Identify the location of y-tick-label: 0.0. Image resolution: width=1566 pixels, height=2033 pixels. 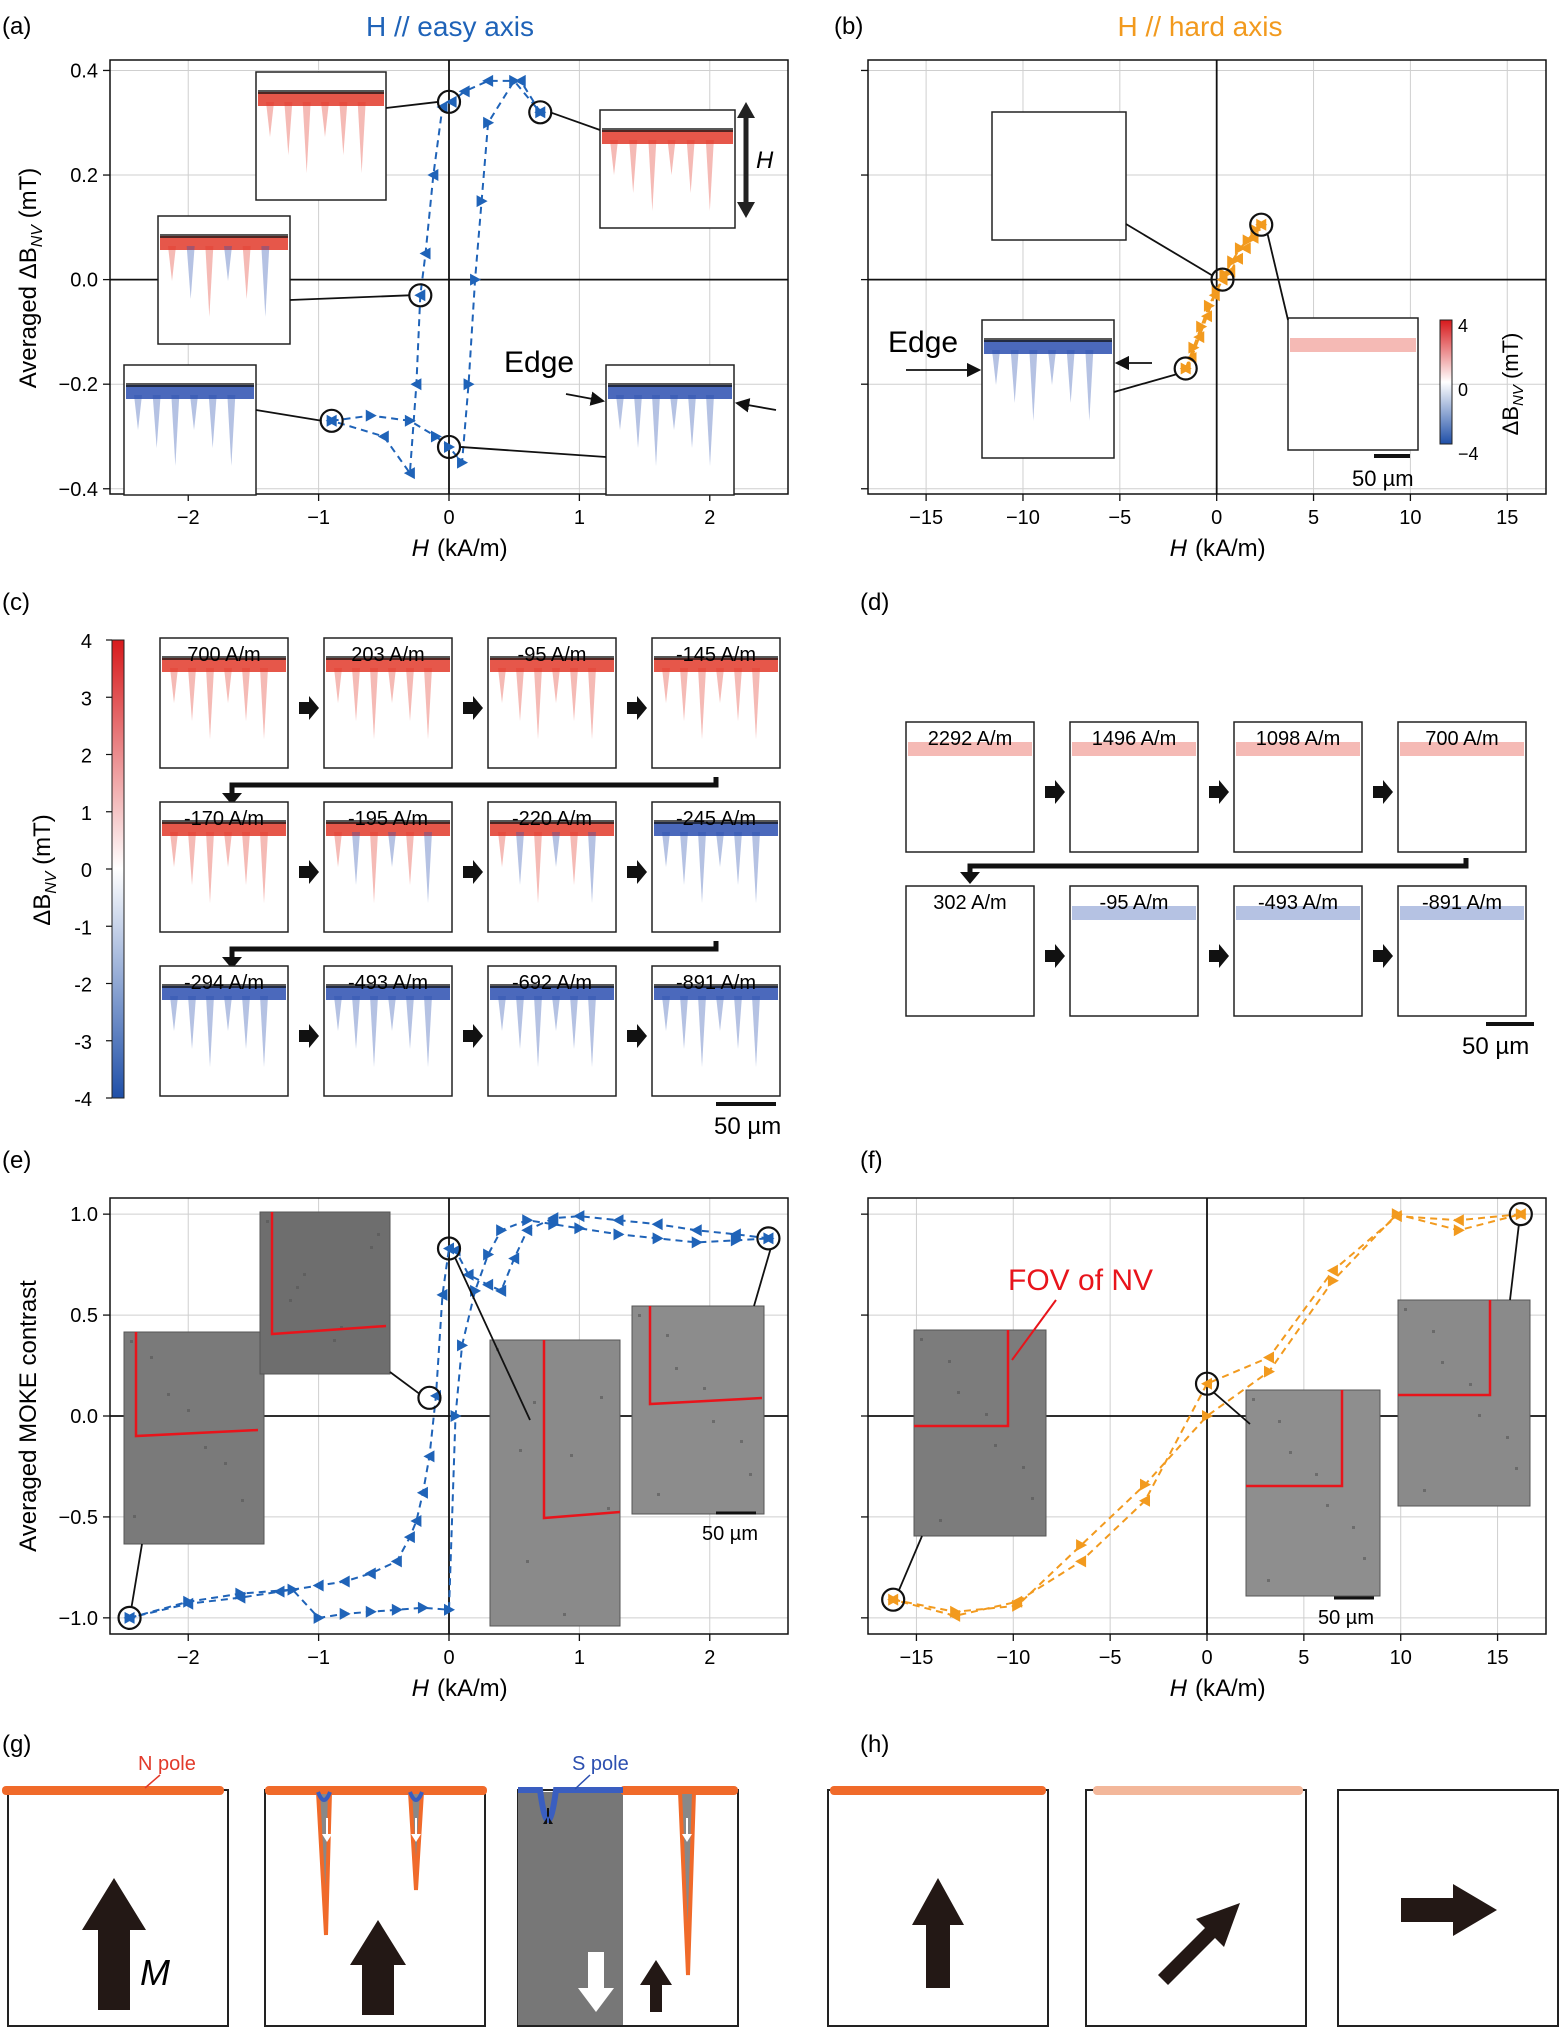
(84, 281).